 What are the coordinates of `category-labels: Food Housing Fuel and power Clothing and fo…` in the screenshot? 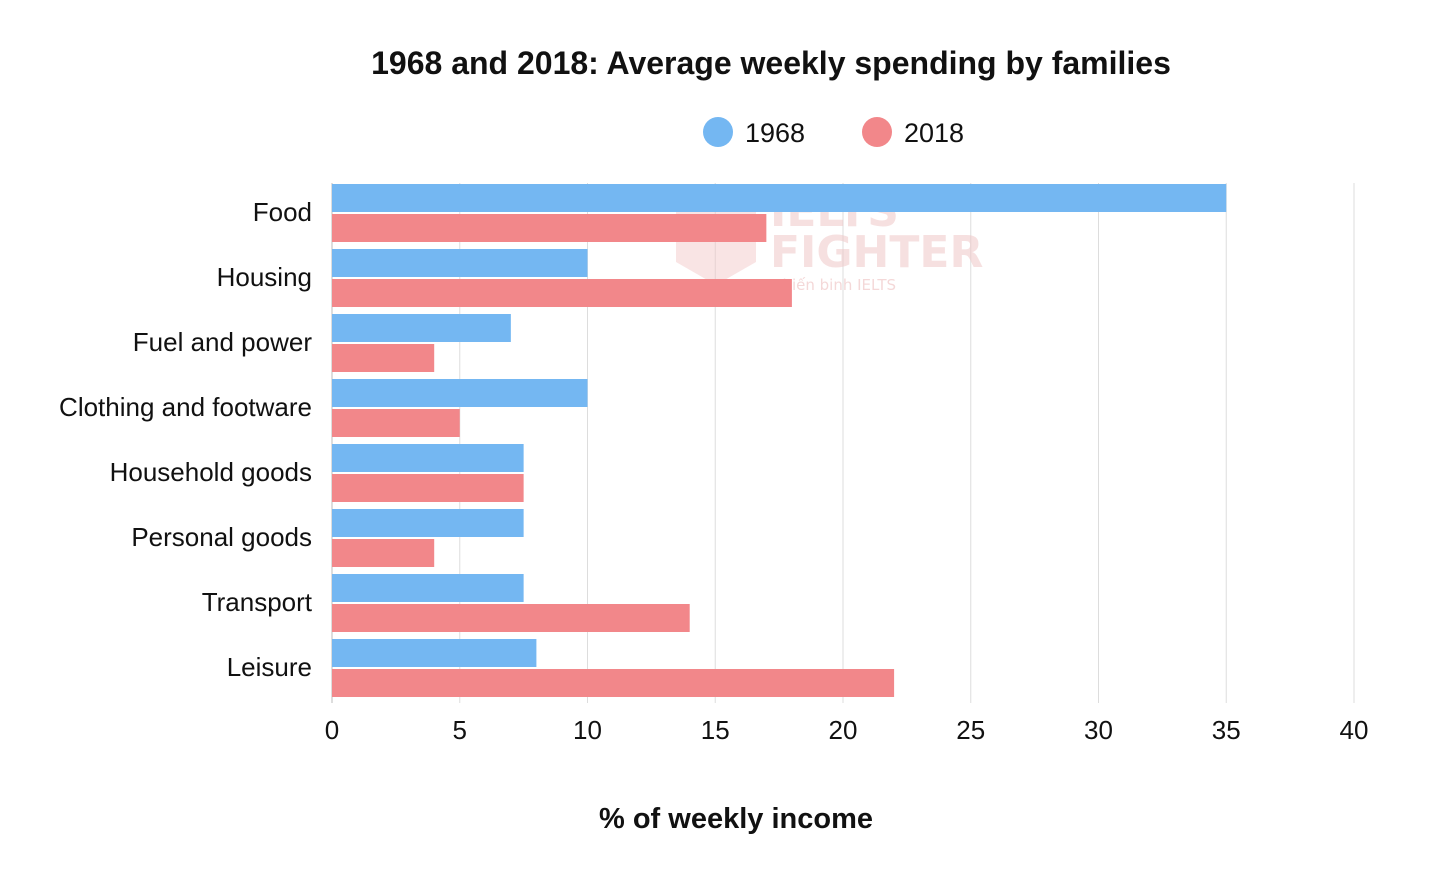 It's located at (186, 439).